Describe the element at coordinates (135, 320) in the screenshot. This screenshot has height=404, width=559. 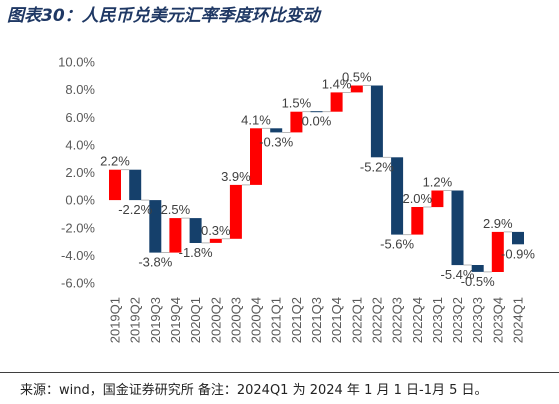
I see `x-tick-label-2019Q2: 2019Q2` at that location.